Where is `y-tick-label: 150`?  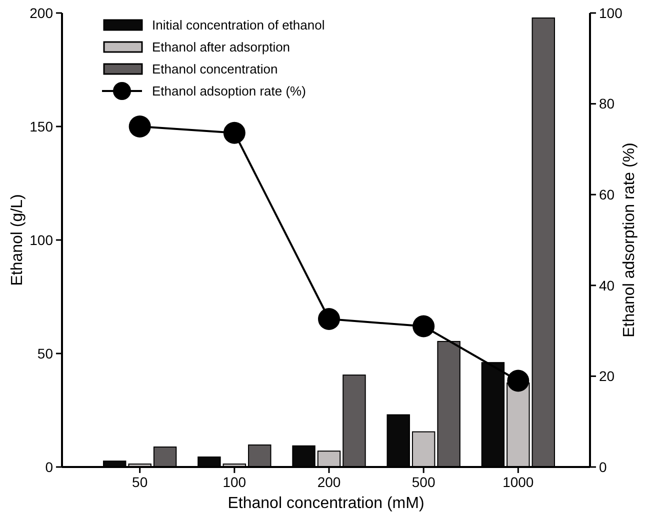 y-tick-label: 150 is located at coordinates (42, 126).